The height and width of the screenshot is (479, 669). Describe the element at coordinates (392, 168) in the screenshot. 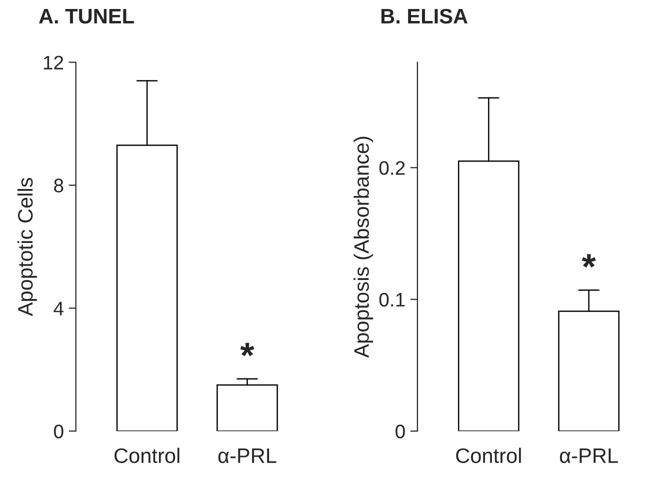

I see `y-tick-label: 0.2` at that location.